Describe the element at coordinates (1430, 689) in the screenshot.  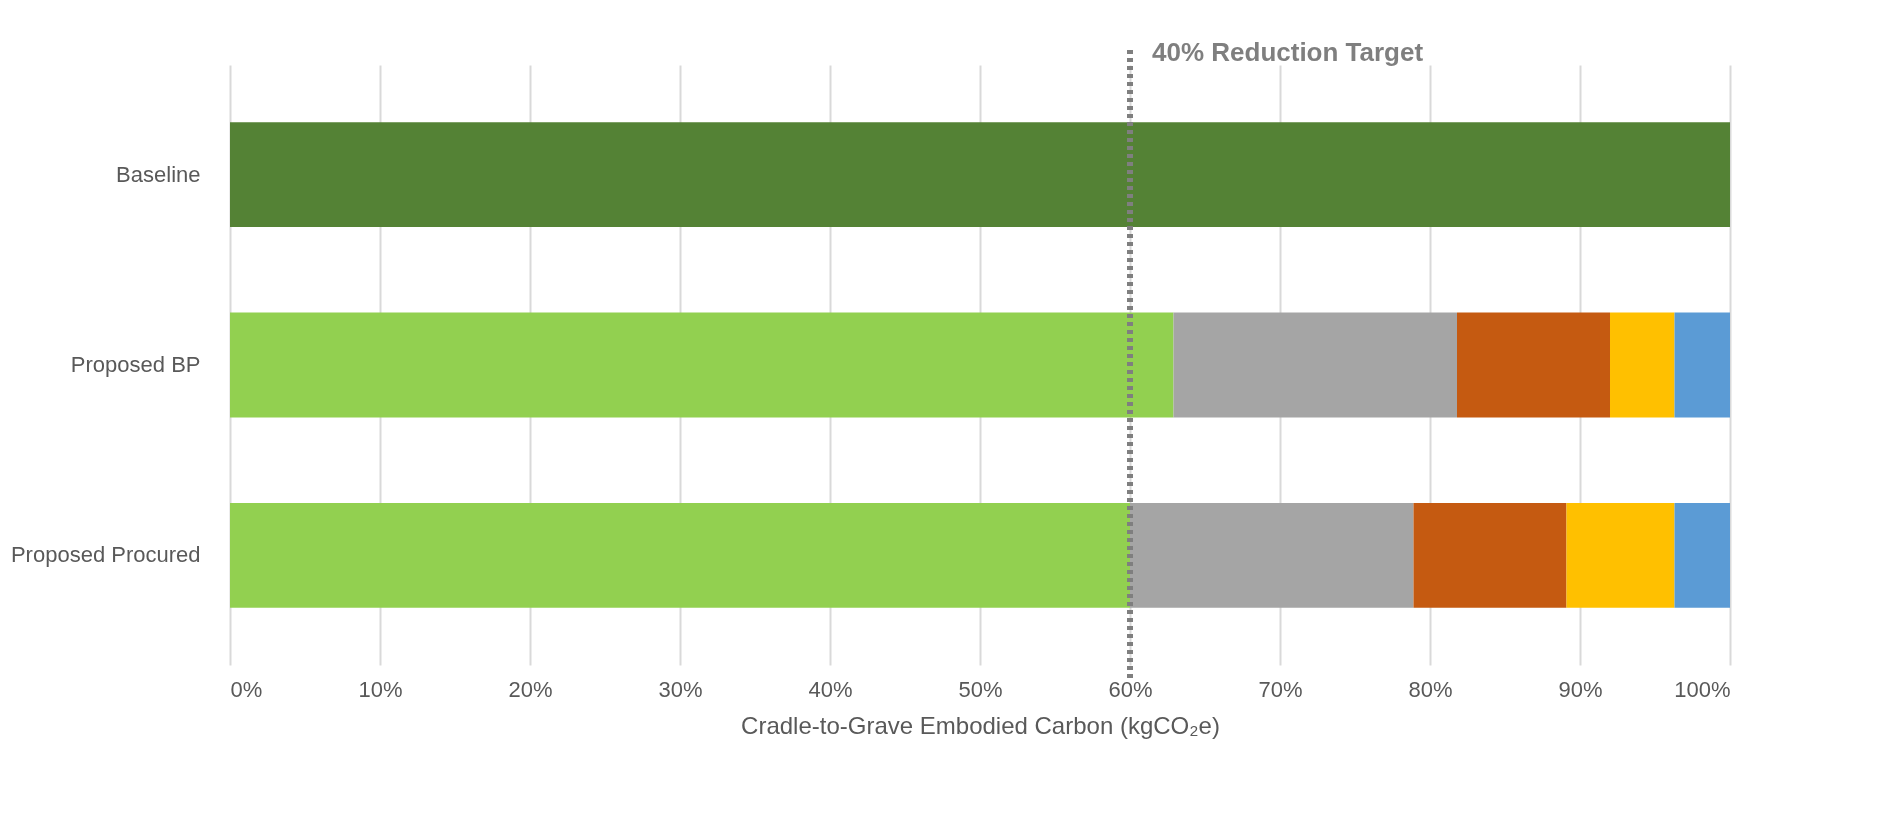
I see `x-tick-label: 80%` at that location.